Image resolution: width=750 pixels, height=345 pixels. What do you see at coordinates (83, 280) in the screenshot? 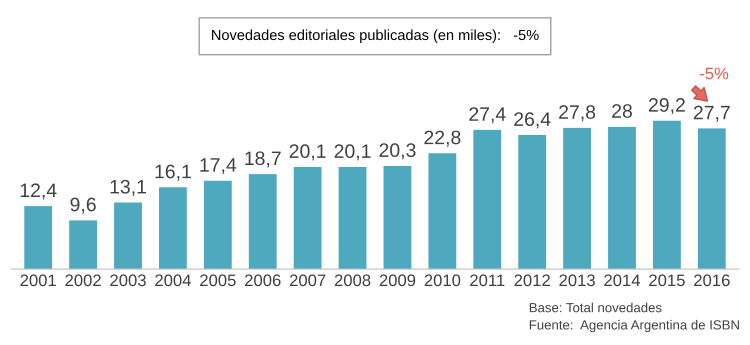
I see `x-tick-label: 2002` at bounding box center [83, 280].